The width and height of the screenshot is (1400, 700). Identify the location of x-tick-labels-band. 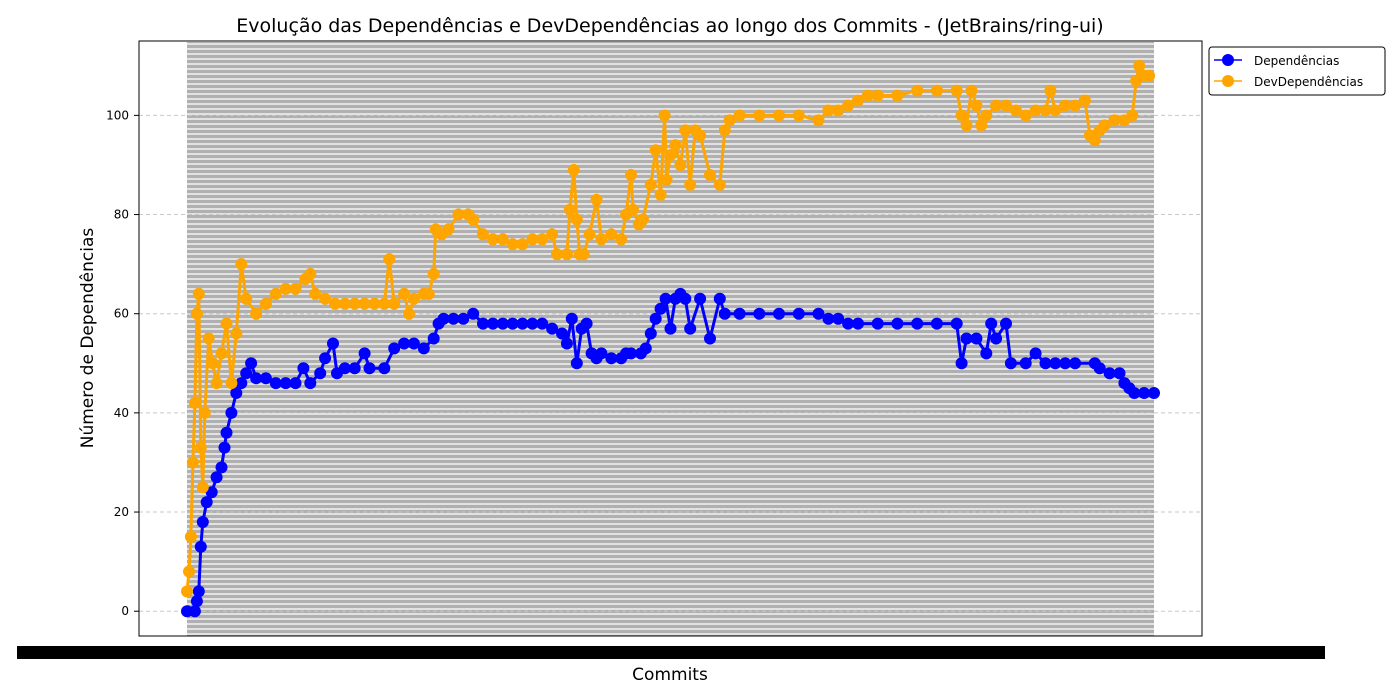
(671, 652).